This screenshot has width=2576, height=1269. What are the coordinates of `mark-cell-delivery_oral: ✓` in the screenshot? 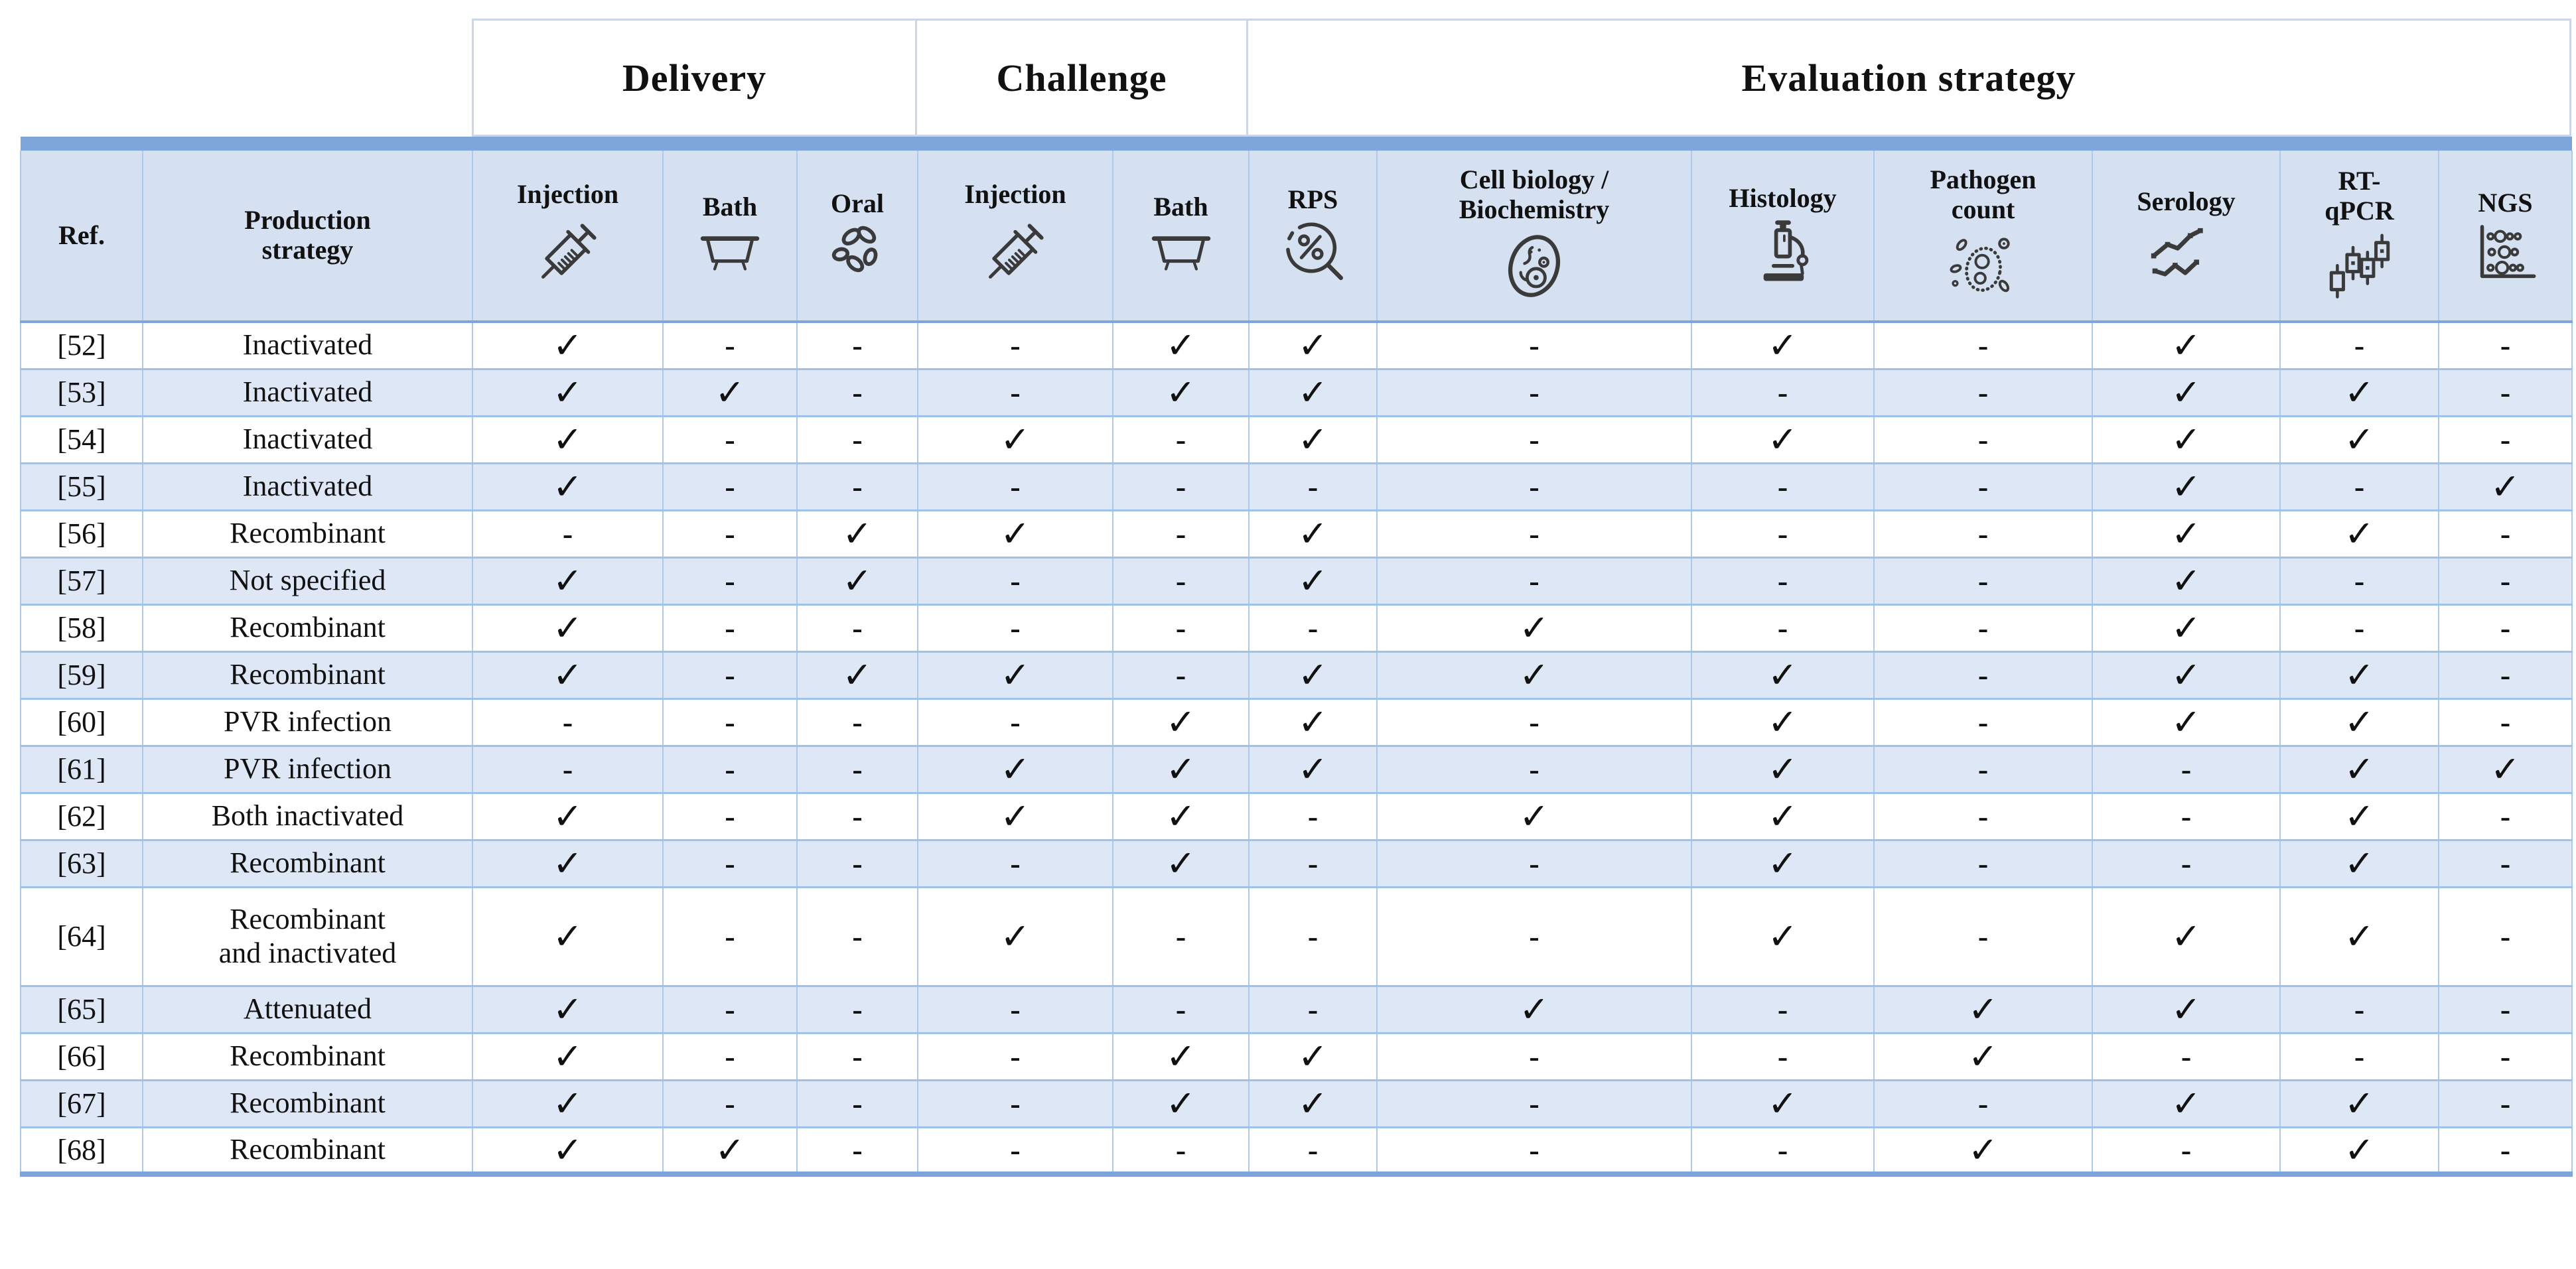 It's located at (857, 581).